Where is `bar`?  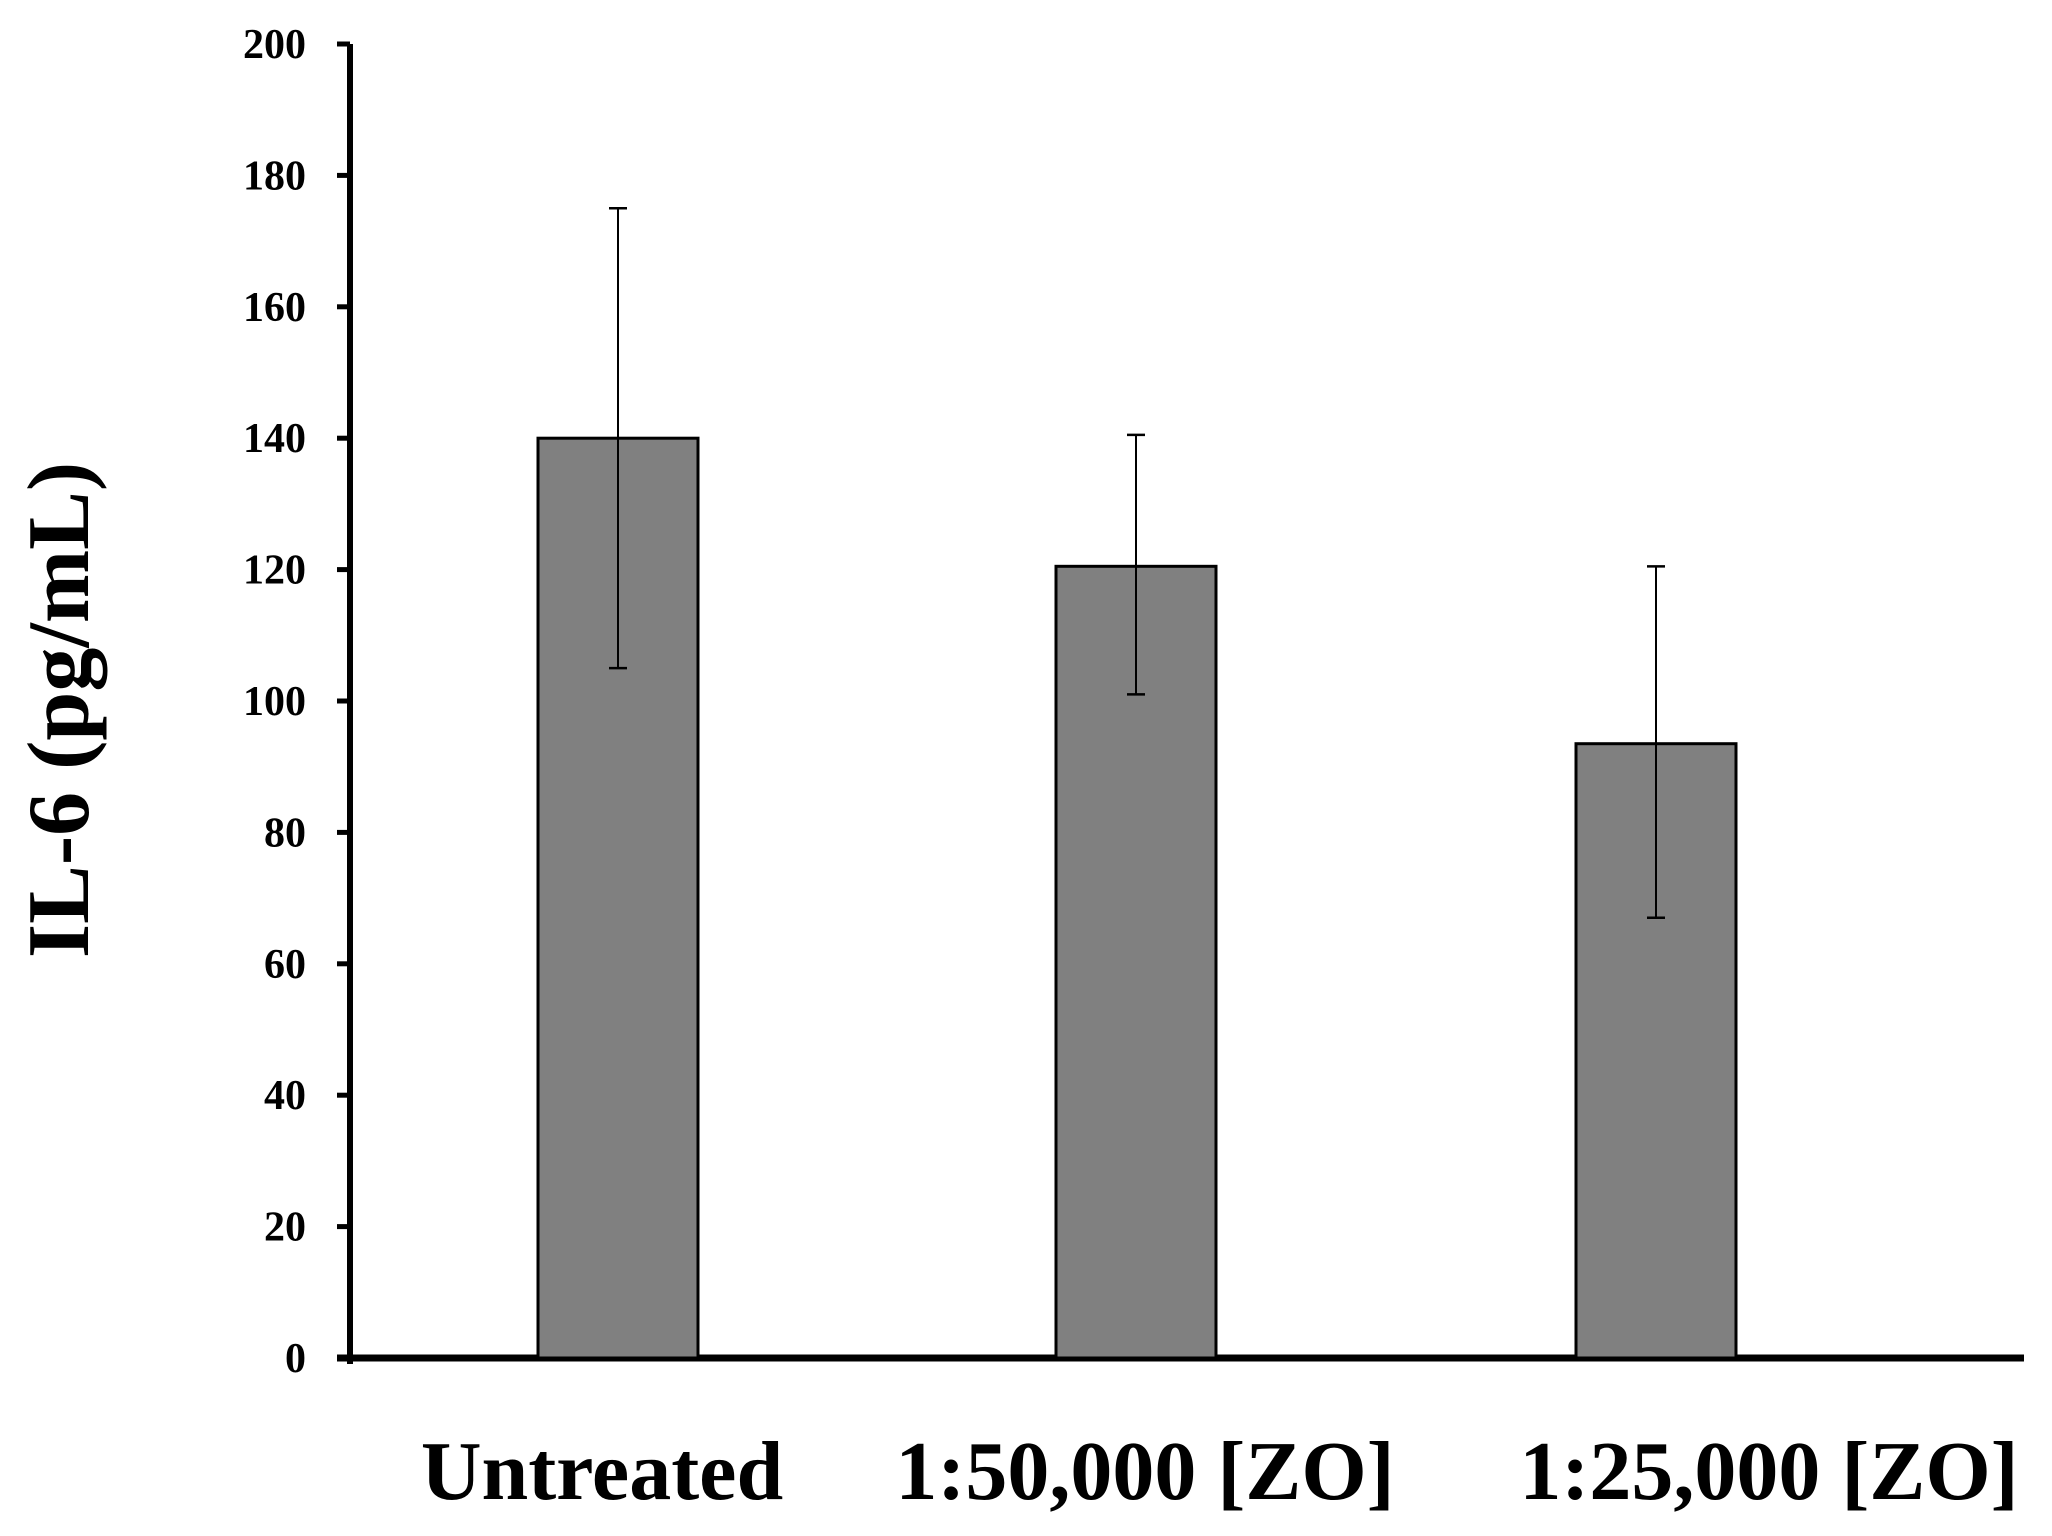
bar is located at coordinates (1136, 962).